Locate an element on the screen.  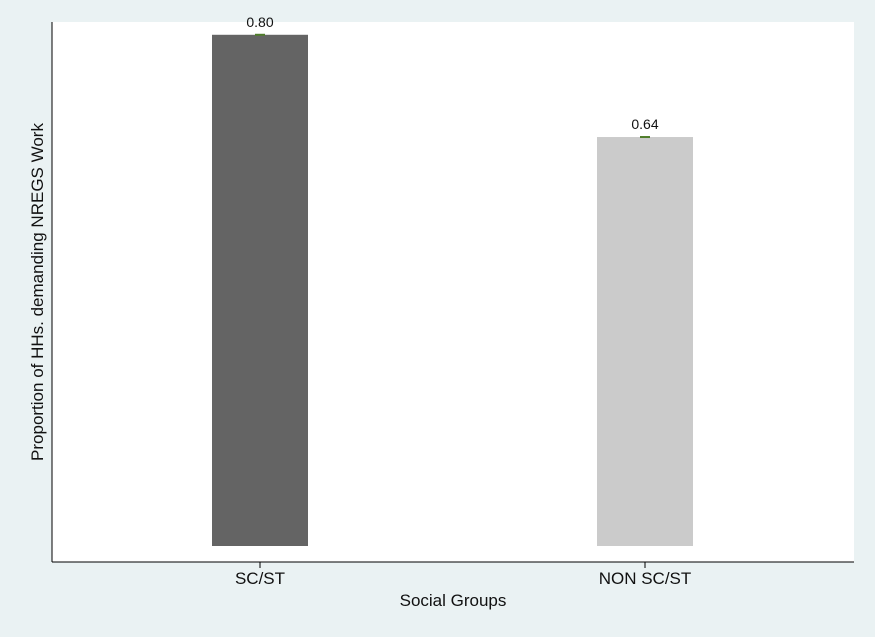
bar-value-label-0: 0.80 is located at coordinates (259, 22).